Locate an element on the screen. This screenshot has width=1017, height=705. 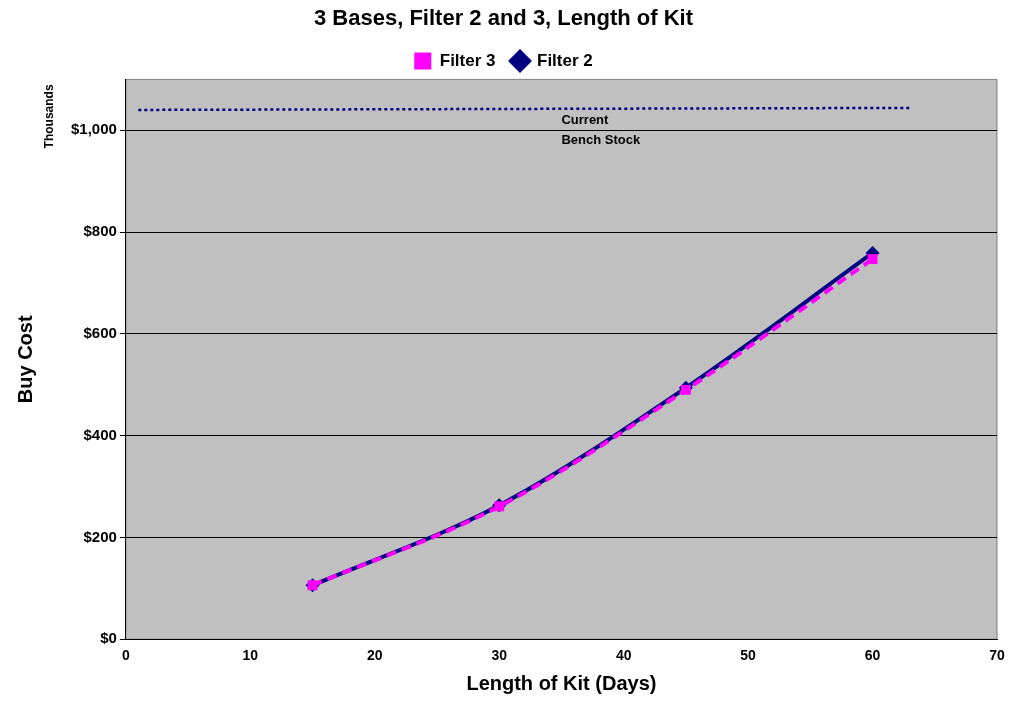
legend-label: Filter 2 is located at coordinates (565, 60).